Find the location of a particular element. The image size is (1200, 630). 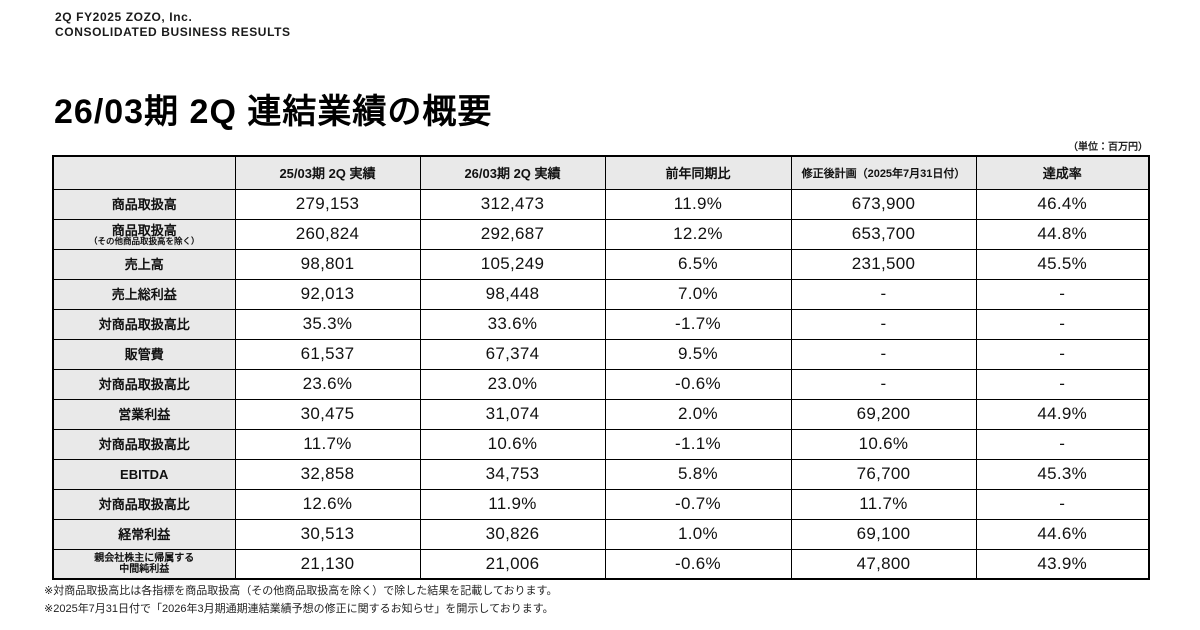

table-row: 対商品取扱高比 35.3% 33.6% -1.7% - - is located at coordinates (601, 324).